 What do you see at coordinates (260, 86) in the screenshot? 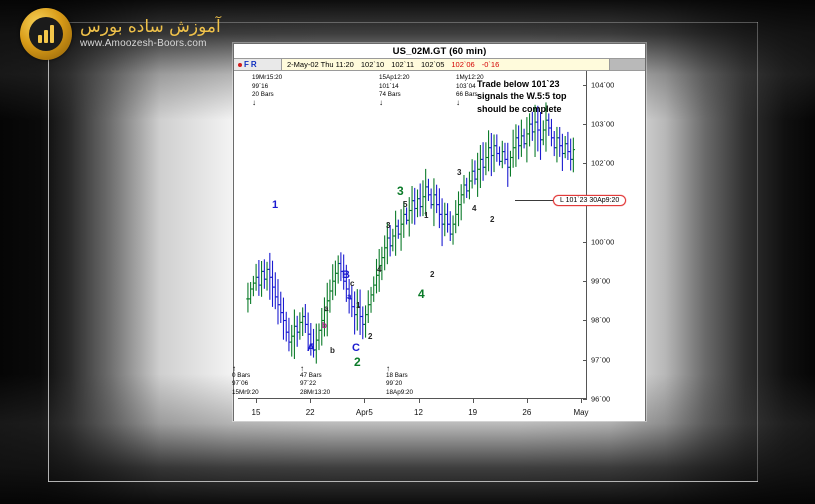
I see `annotation-price: 99`16` at bounding box center [260, 86].